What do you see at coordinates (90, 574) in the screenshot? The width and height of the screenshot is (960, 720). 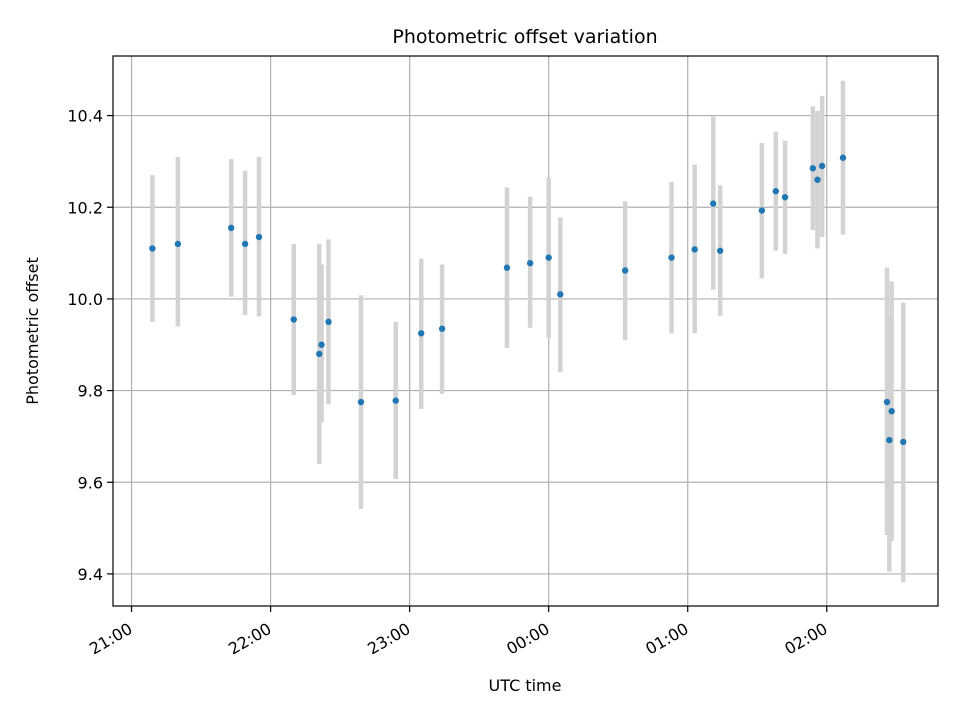 I see `y-tick-label: 9.4` at bounding box center [90, 574].